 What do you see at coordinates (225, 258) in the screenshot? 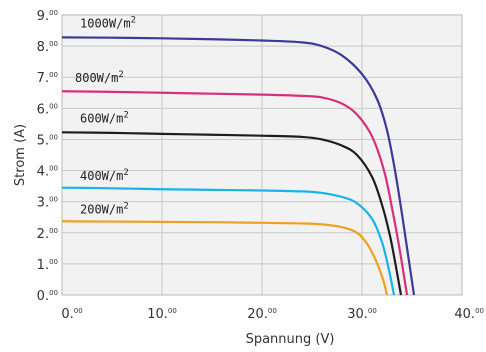
I see `curve-line` at bounding box center [225, 258].